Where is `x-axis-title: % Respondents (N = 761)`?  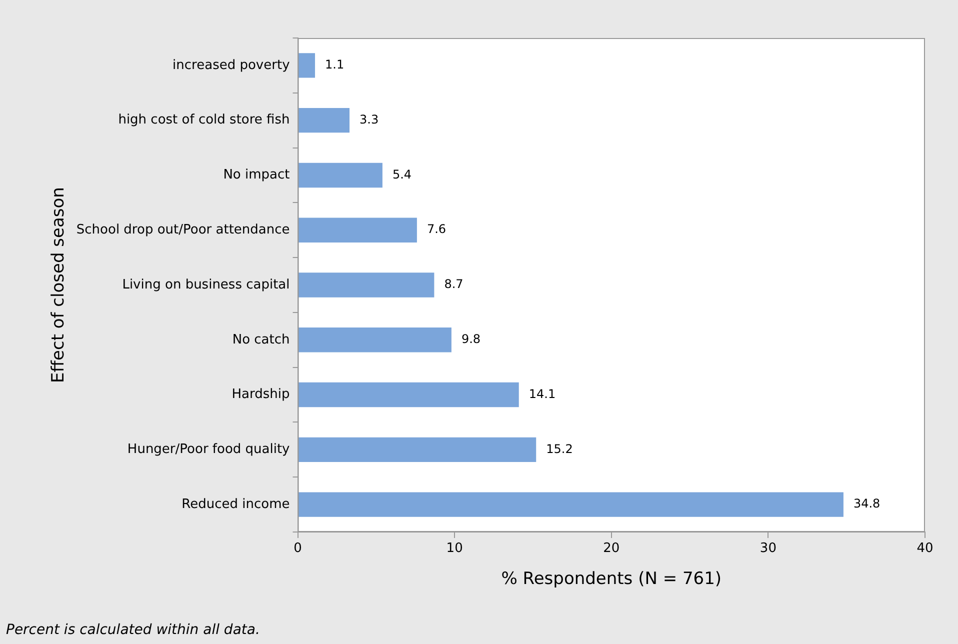
x-axis-title: % Respondents (N = 761) is located at coordinates (611, 579).